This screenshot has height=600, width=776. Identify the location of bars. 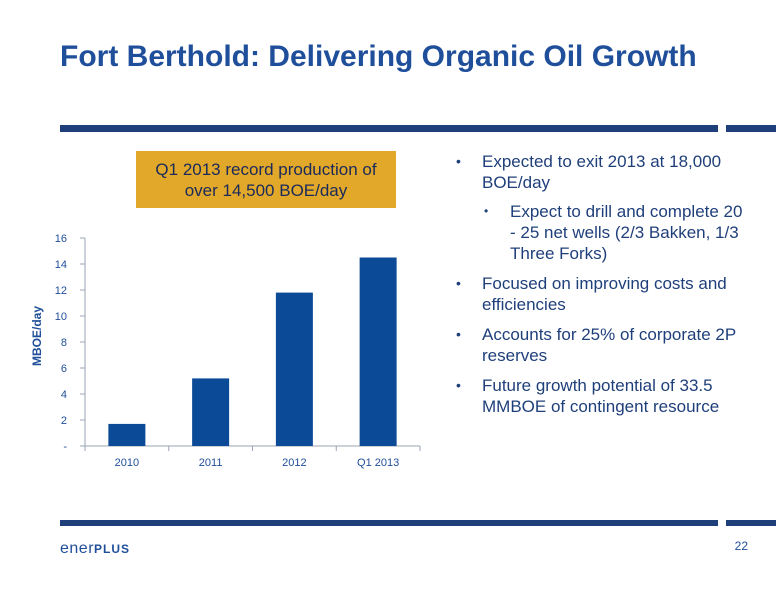
(252, 351).